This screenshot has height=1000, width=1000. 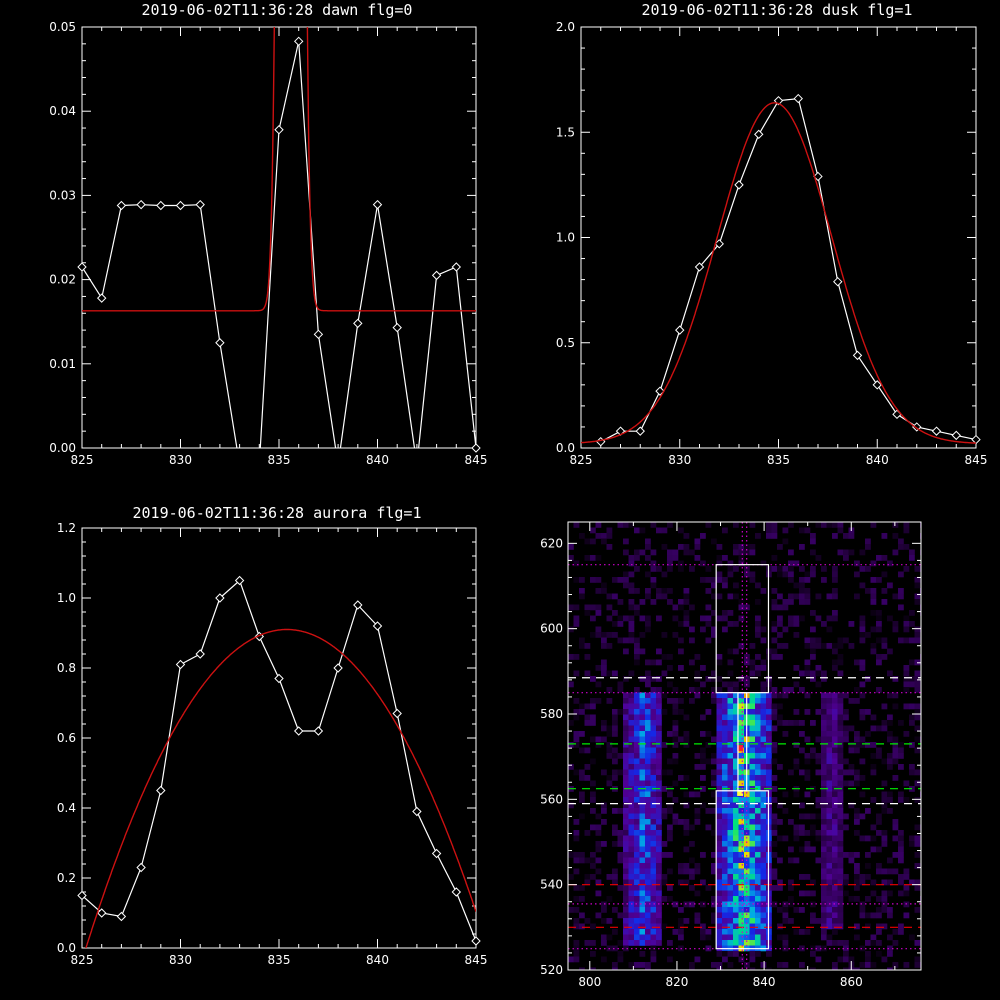 I want to click on data-point, so click(x=200, y=654).